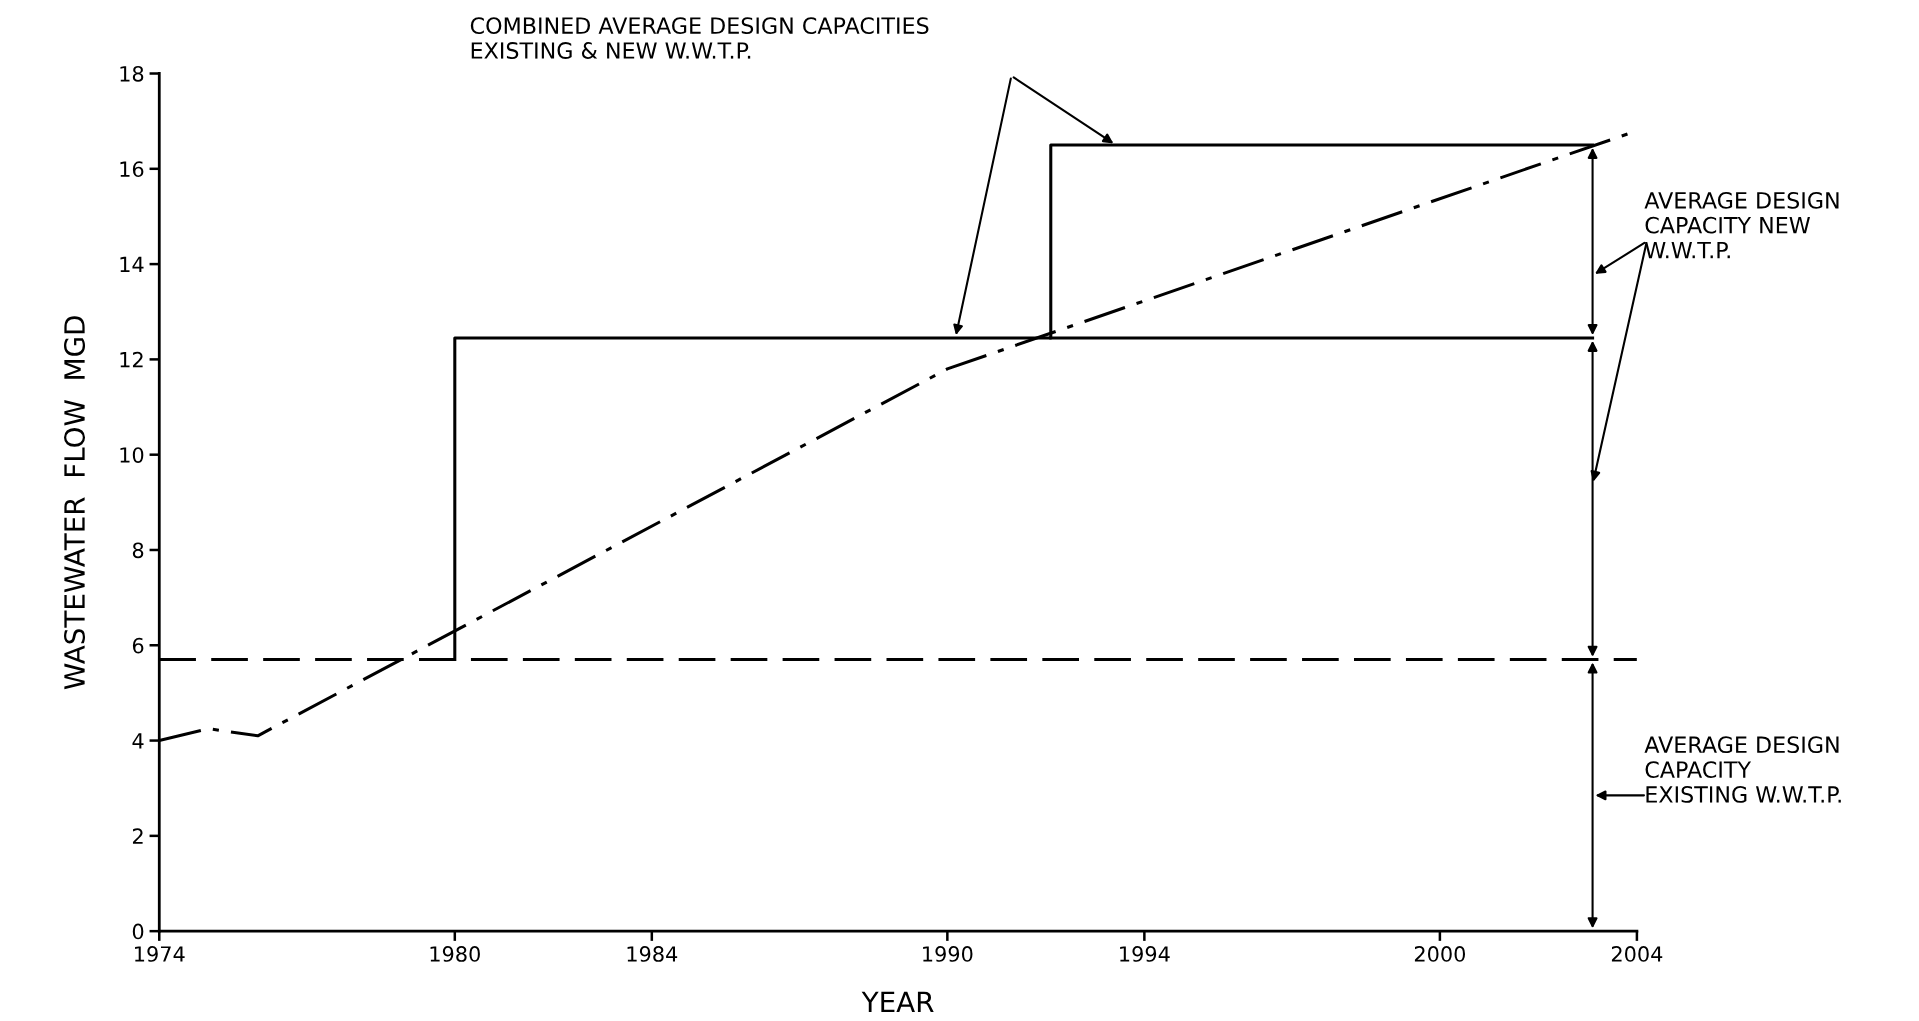 This screenshot has height=1021, width=1919. What do you see at coordinates (132, 264) in the screenshot?
I see `y-tick-label: 14` at bounding box center [132, 264].